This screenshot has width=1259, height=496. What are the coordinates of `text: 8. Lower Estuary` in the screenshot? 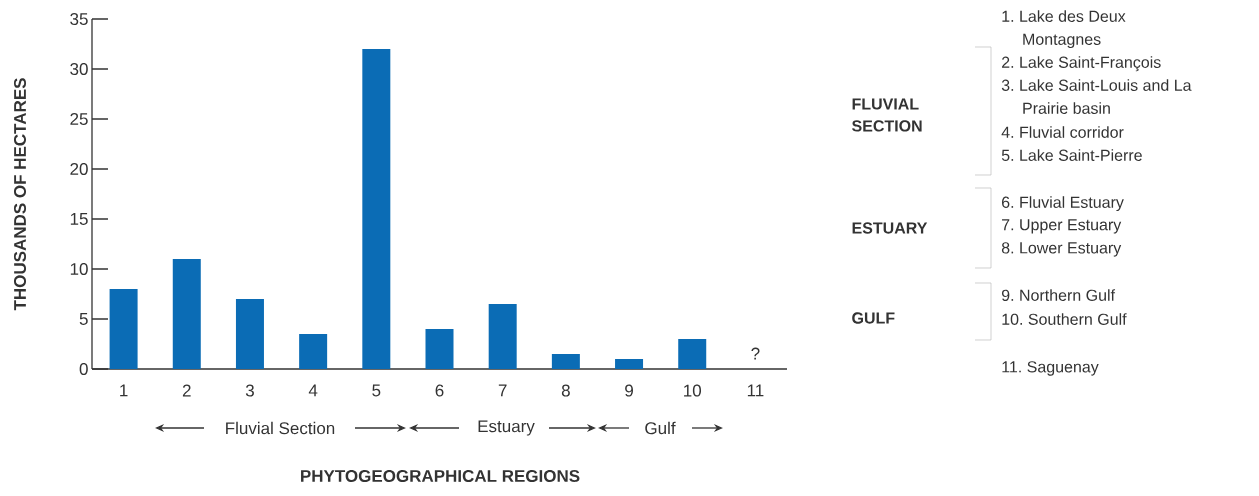 It's located at (1061, 249).